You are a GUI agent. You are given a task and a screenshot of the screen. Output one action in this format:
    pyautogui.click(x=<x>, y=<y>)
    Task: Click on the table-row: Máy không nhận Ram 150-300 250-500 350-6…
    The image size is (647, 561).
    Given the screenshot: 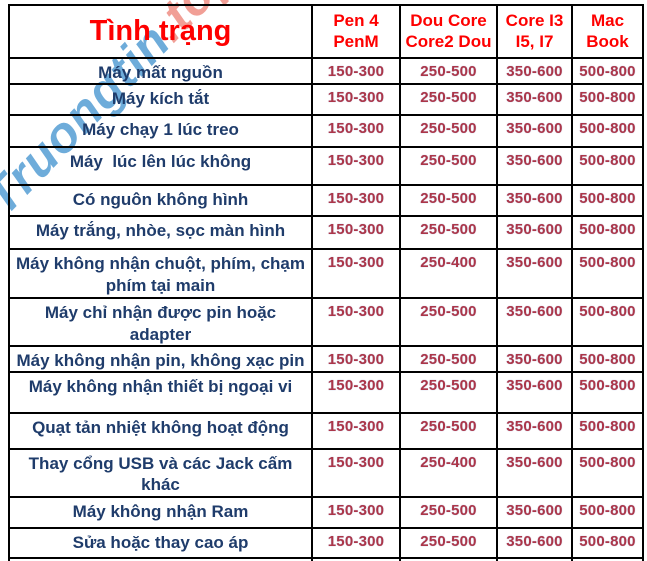 What is the action you would take?
    pyautogui.click(x=326, y=512)
    